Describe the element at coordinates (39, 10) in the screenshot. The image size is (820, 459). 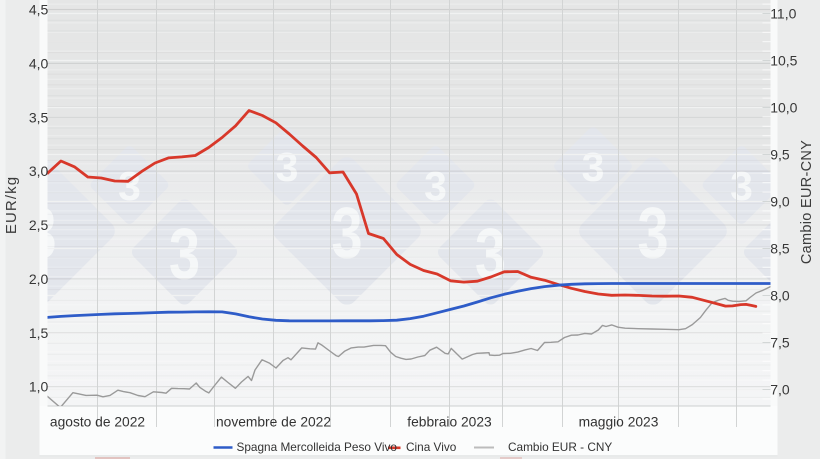
I see `svg-text: 4,5` at that location.